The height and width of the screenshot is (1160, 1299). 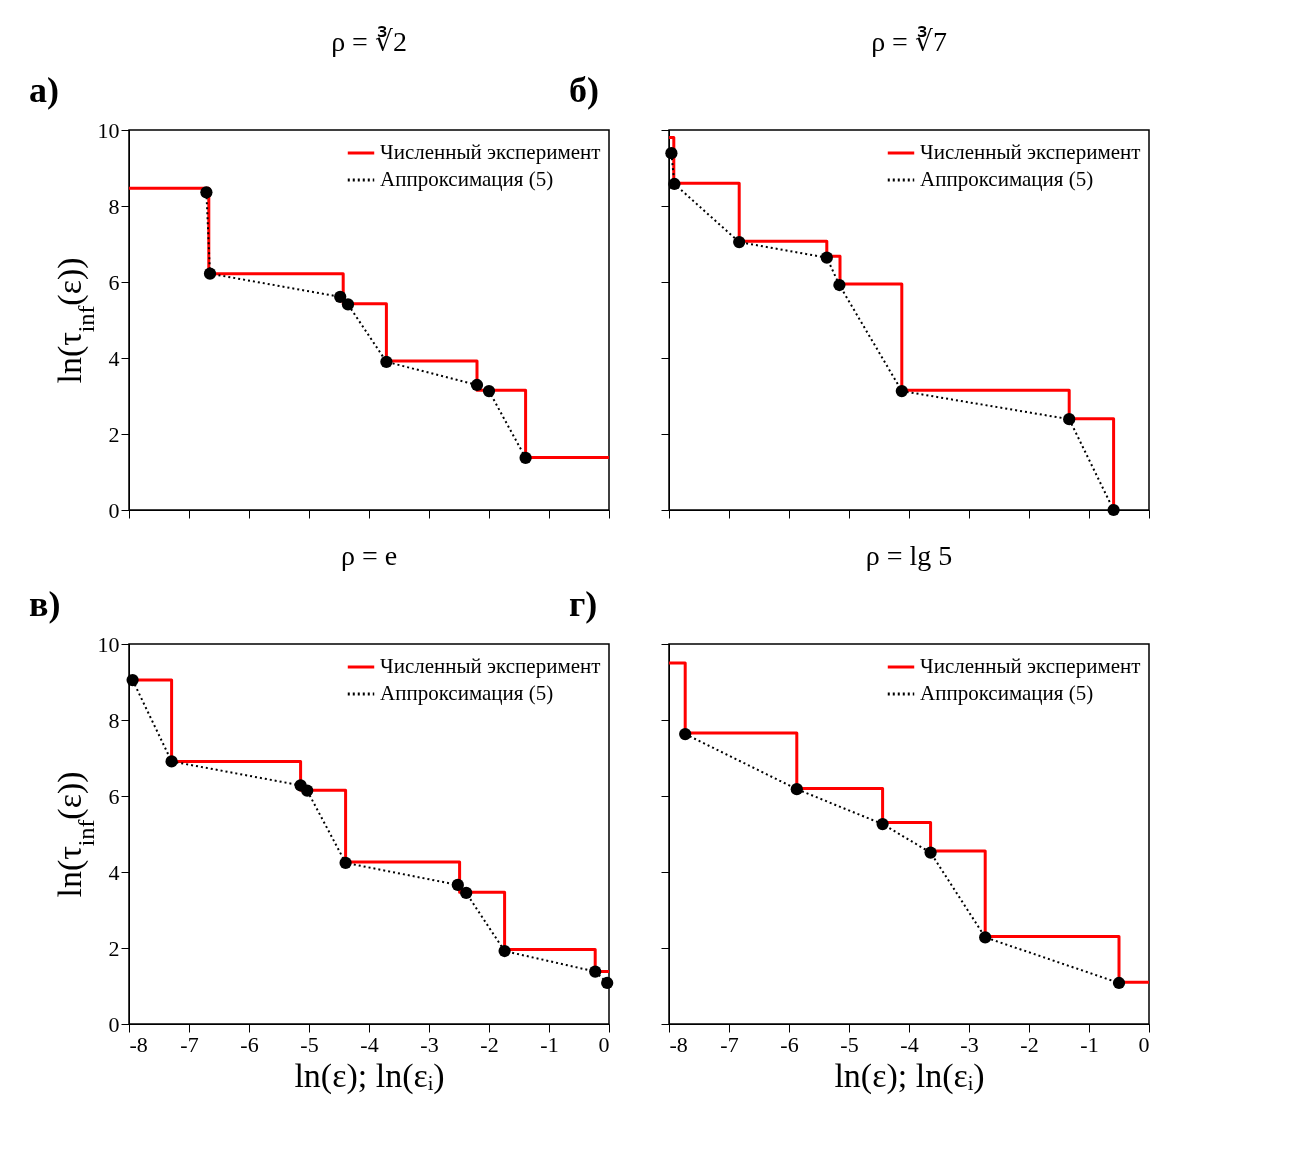 I want to click on text: в), so click(x=45, y=604).